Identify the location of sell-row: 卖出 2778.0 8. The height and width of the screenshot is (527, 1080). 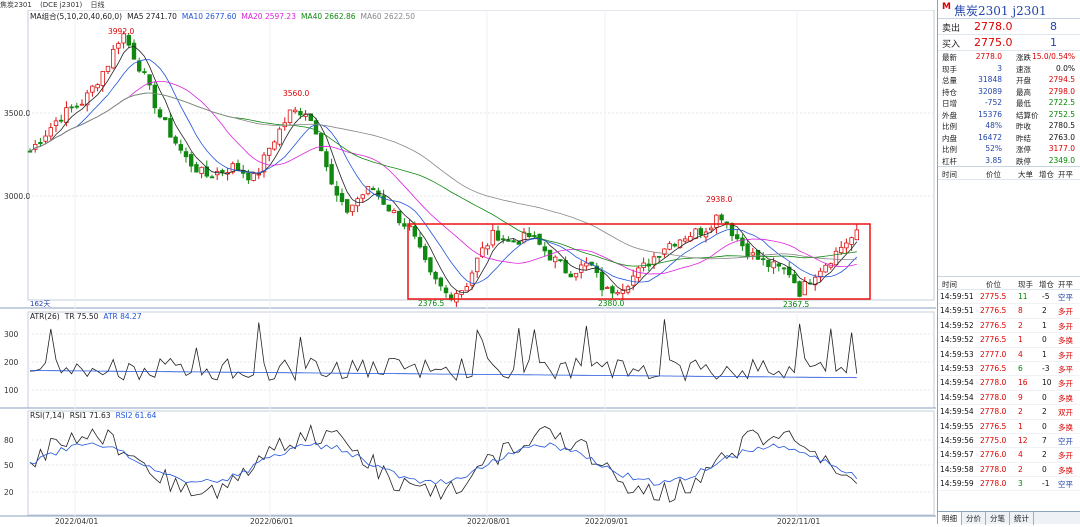
(1009, 27).